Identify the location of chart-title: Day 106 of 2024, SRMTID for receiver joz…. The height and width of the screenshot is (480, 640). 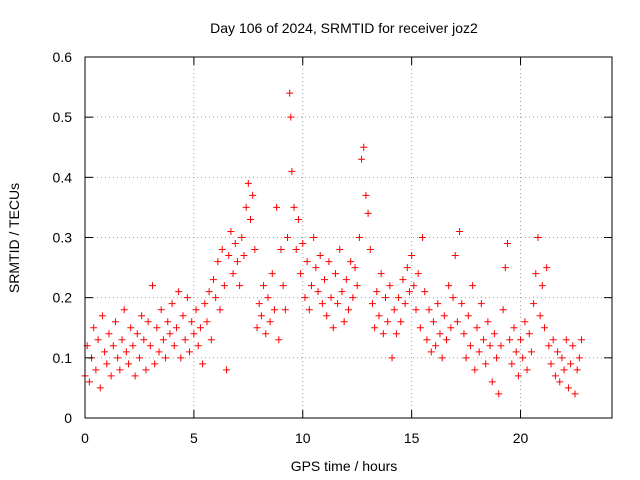
(344, 28).